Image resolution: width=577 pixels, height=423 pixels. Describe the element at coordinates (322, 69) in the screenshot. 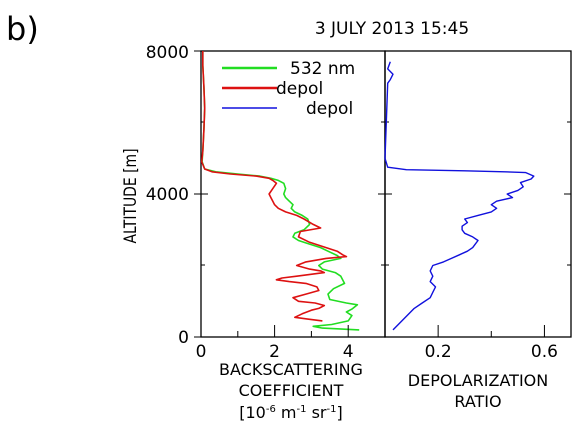

I see `legend-label-532: 532 nm` at that location.